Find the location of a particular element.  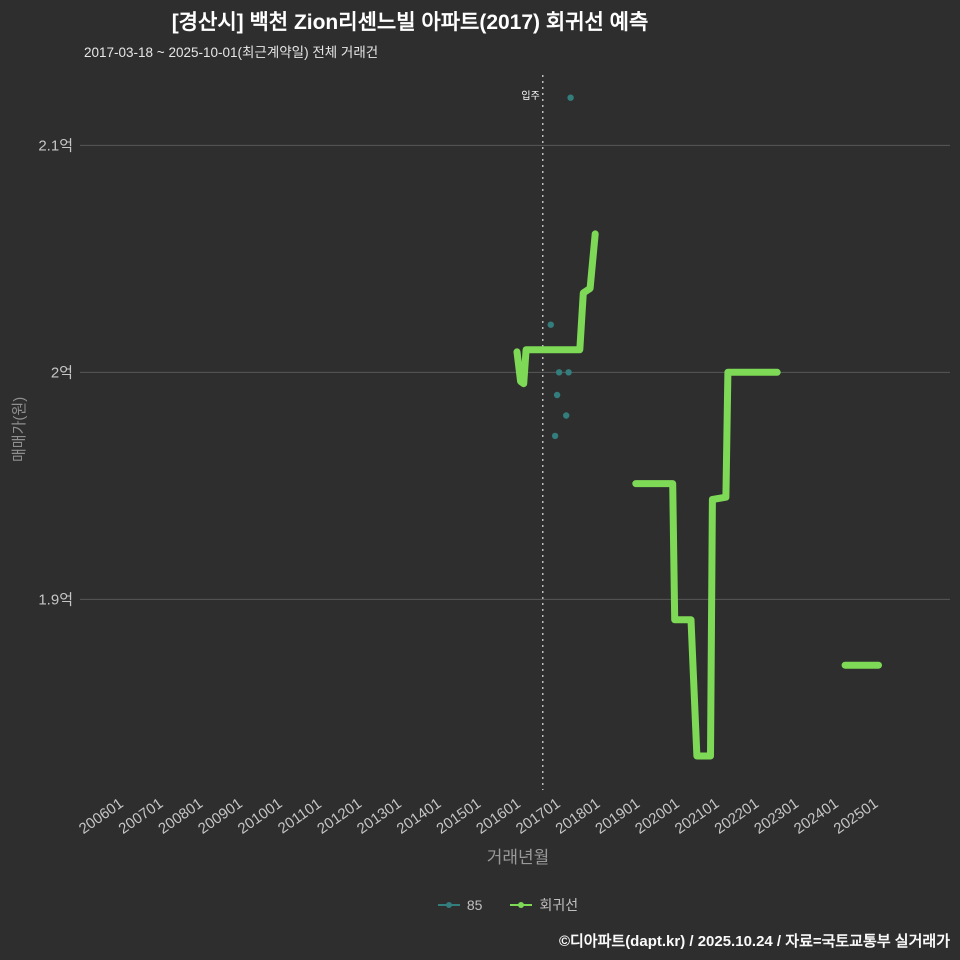

x-tick-label: 200701 is located at coordinates (141, 816).